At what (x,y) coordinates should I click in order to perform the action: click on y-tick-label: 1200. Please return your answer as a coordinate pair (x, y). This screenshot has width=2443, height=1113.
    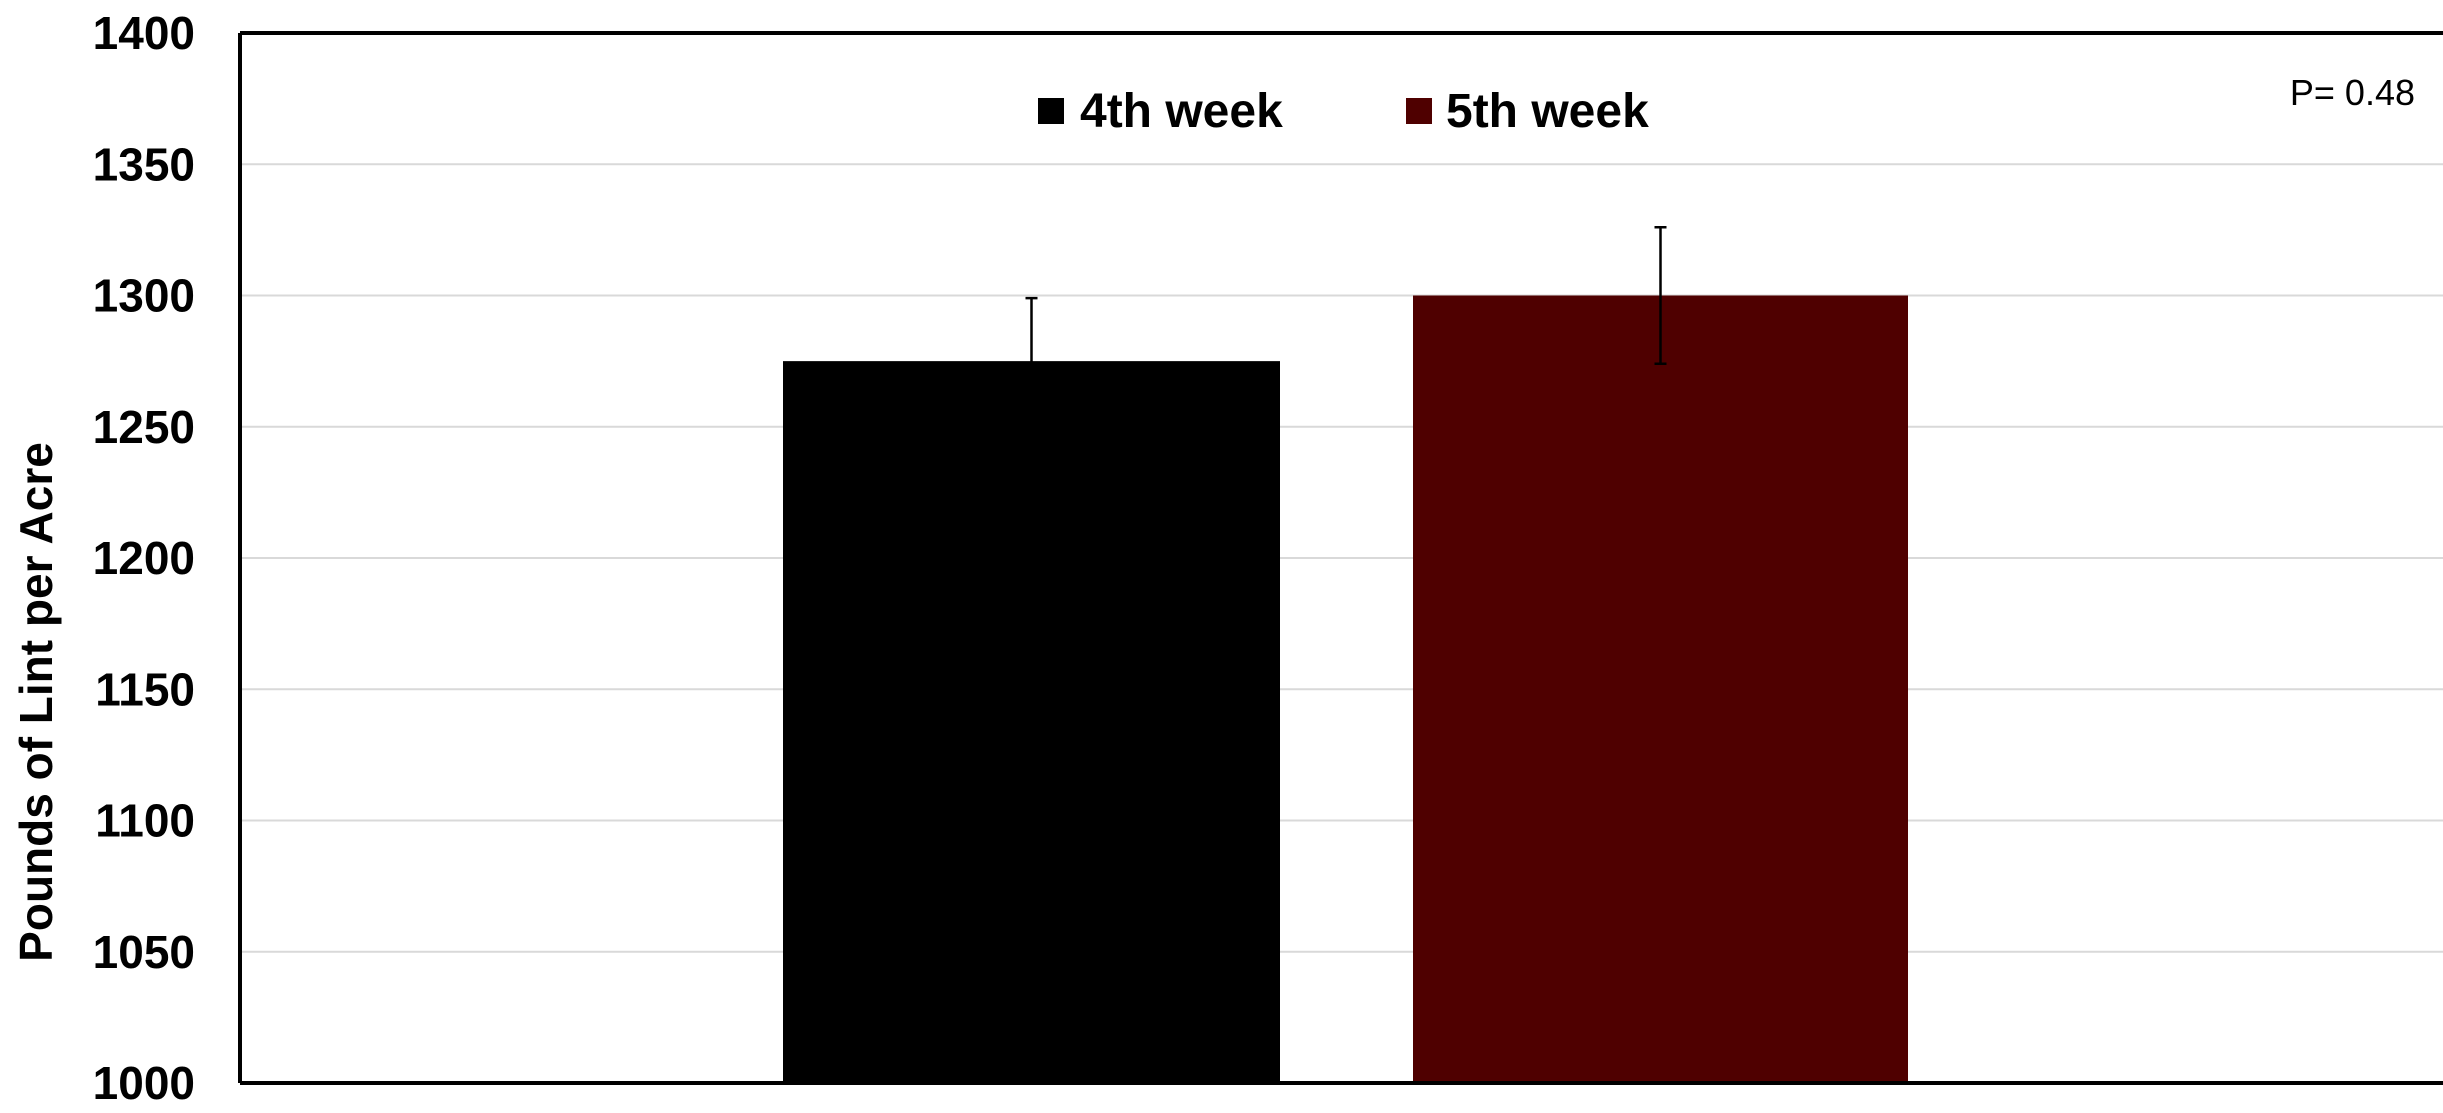
    Looking at the image, I should click on (144, 558).